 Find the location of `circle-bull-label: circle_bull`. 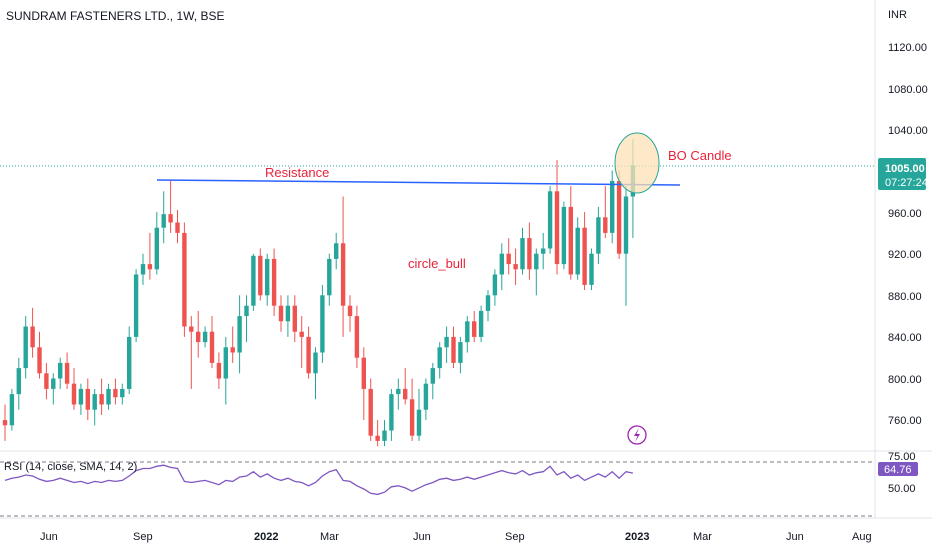

circle-bull-label: circle_bull is located at coordinates (437, 263).